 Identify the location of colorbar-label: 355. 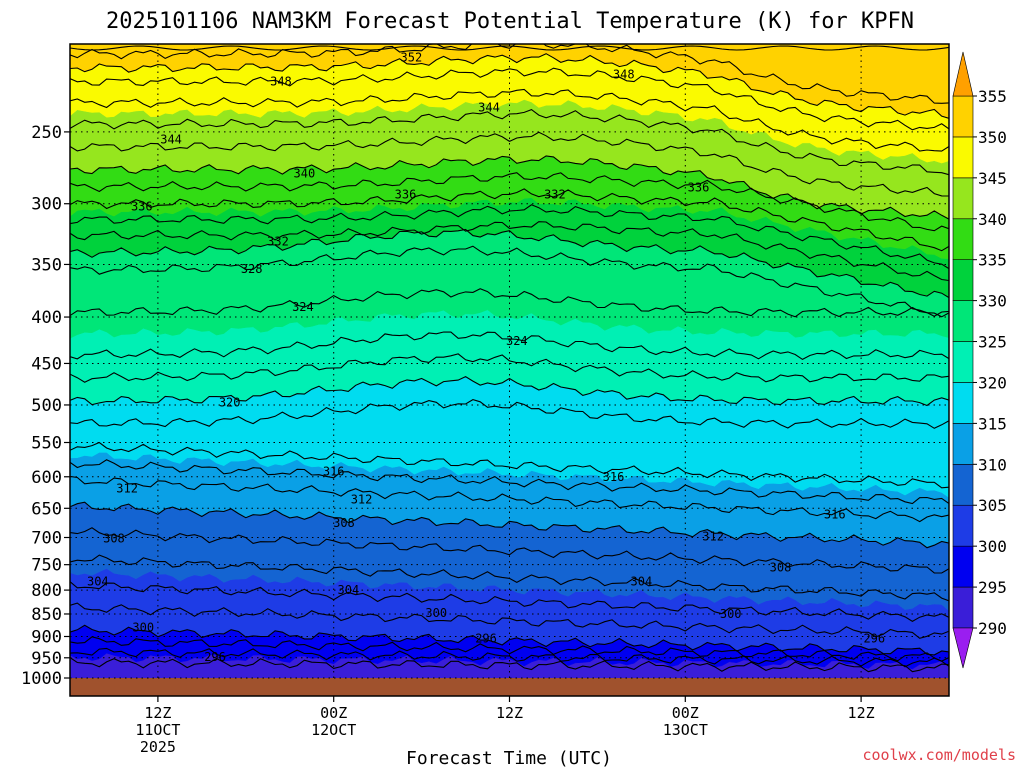
(992, 96).